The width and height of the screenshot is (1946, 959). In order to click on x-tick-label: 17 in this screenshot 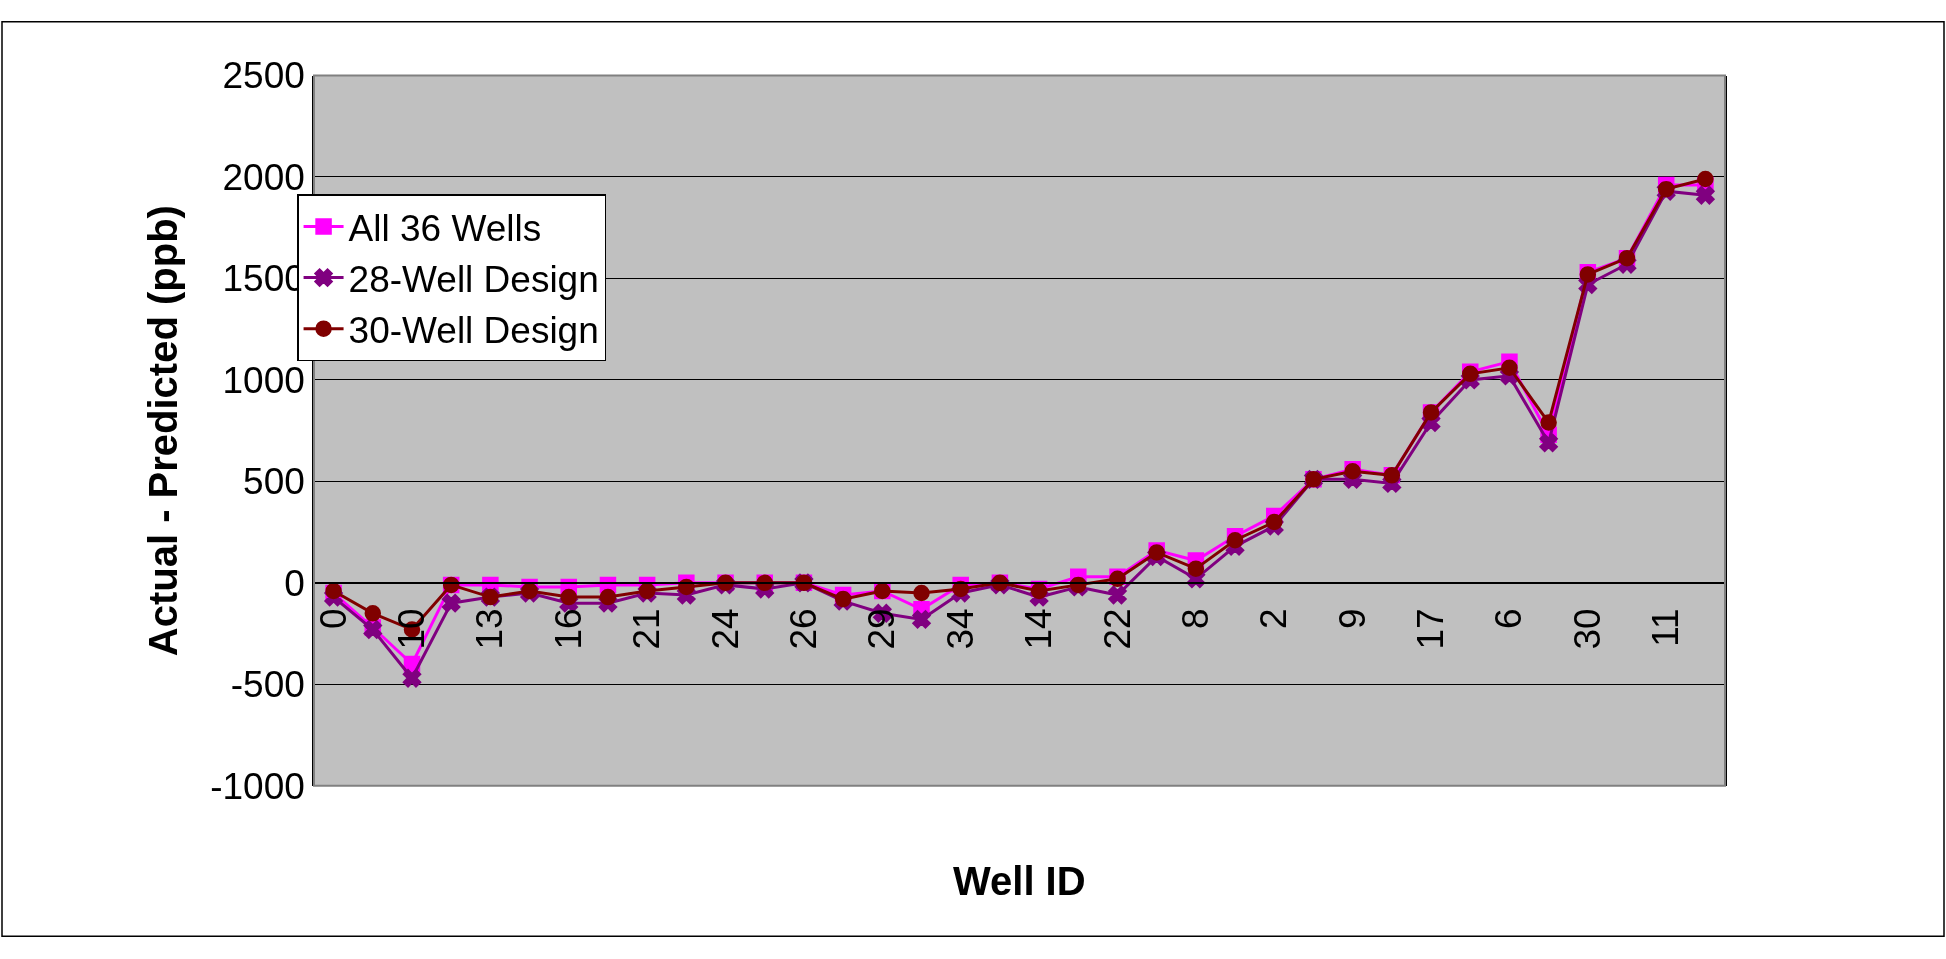, I will do `click(1431, 629)`.